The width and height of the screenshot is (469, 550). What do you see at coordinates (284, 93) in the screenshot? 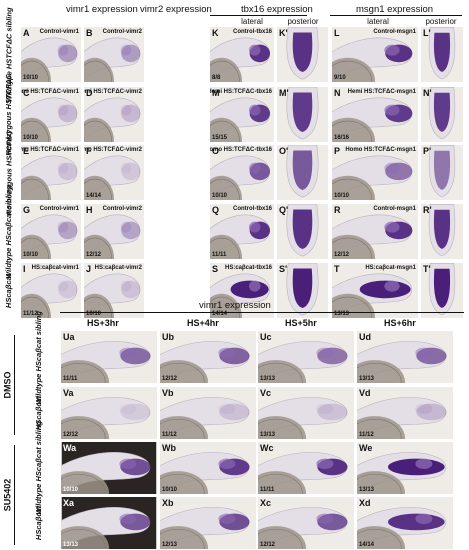
I see `panel-letter: M'` at bounding box center [284, 93].